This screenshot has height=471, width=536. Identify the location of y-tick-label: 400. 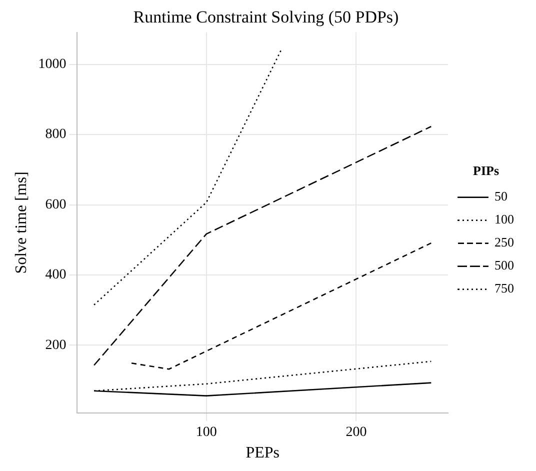
(55, 275).